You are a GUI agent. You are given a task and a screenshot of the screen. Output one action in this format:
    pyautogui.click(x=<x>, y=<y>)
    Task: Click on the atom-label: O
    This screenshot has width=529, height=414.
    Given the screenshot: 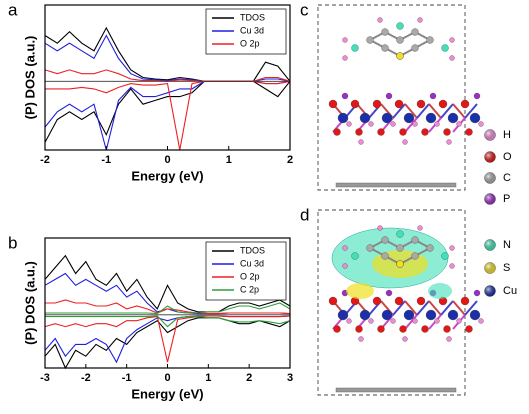 What is the action you would take?
    pyautogui.click(x=507, y=157)
    